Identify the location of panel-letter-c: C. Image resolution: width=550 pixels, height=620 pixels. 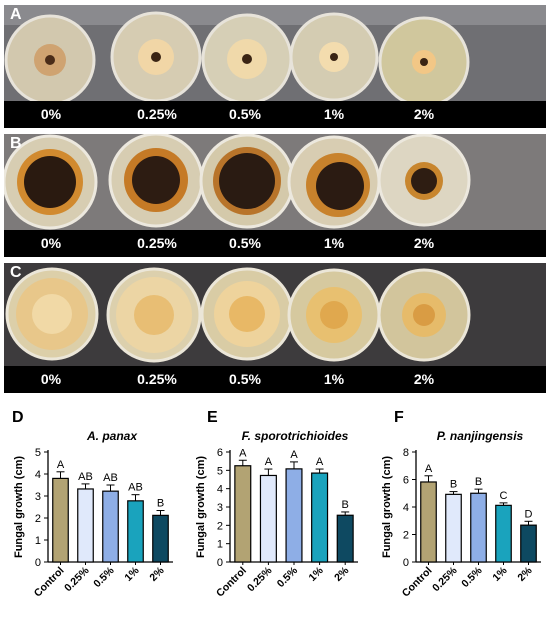
(16, 272).